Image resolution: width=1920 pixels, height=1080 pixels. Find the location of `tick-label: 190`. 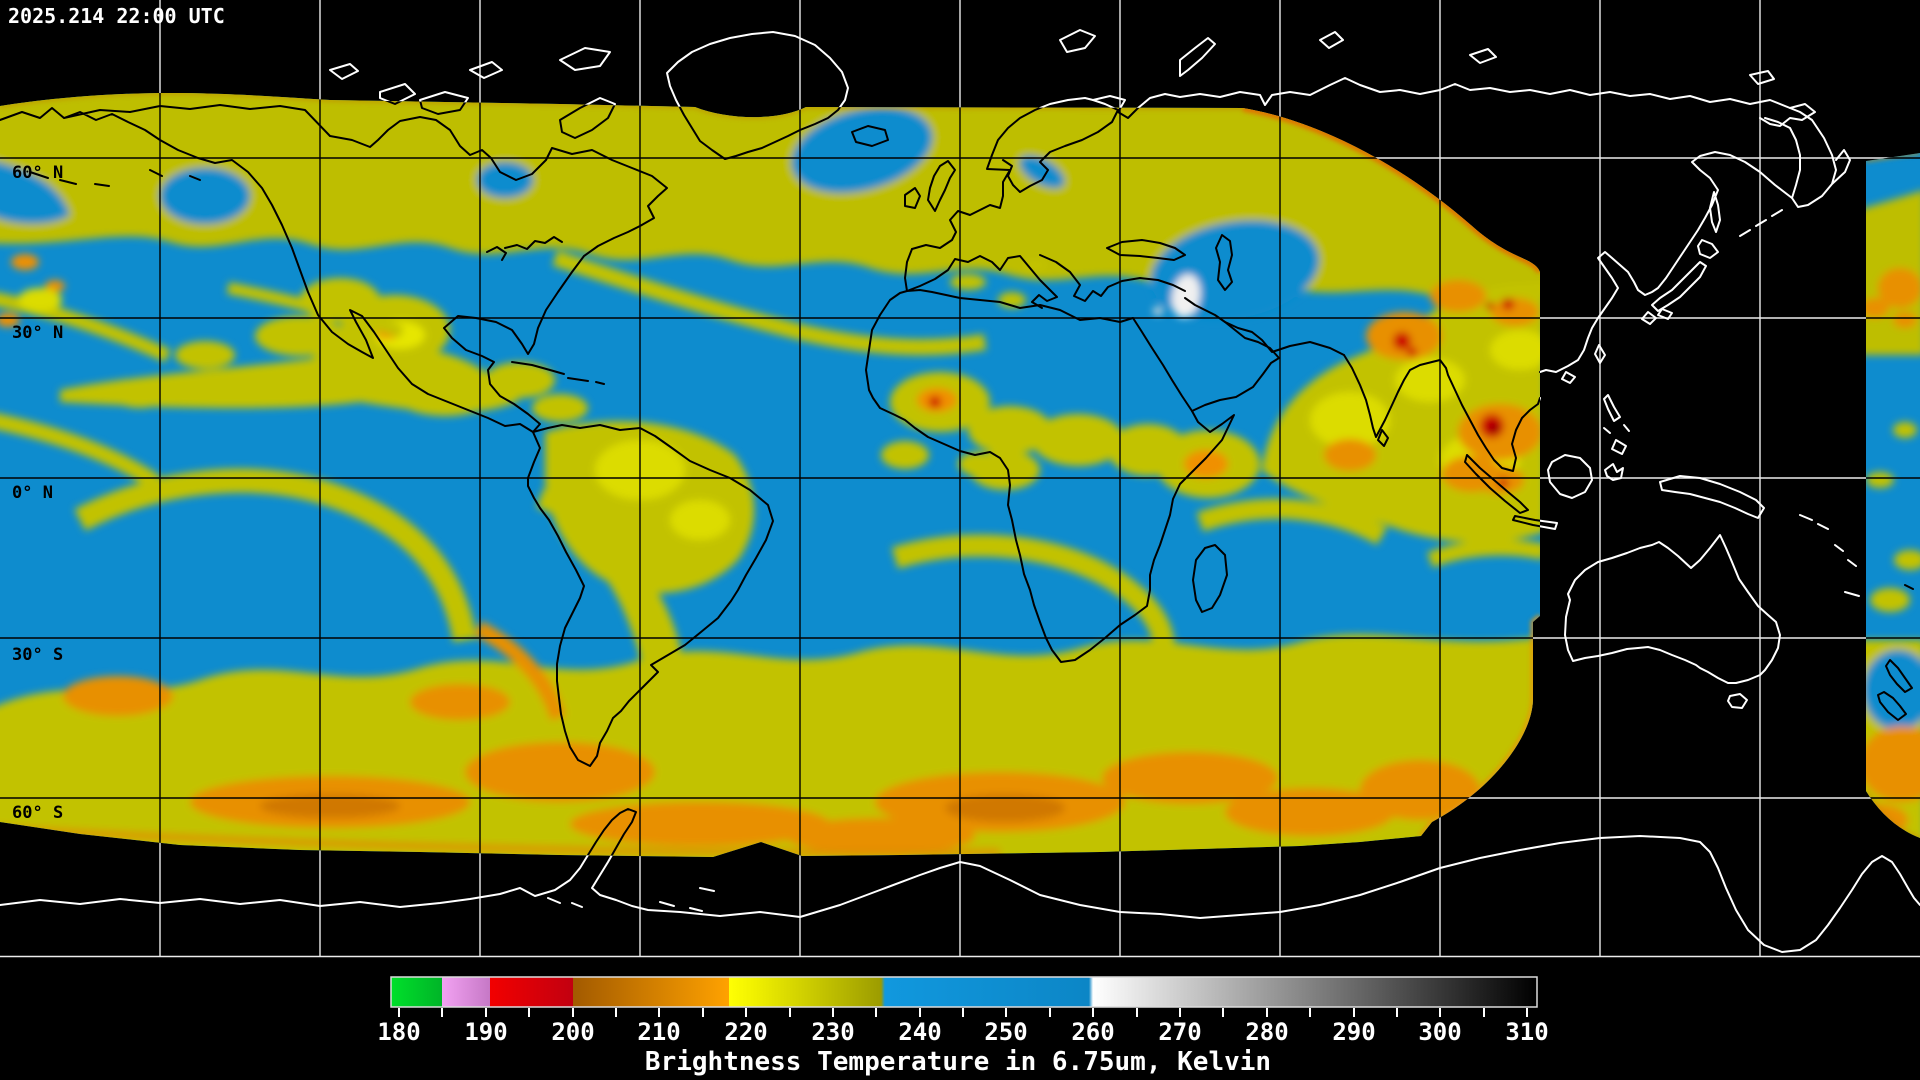

tick-label: 190 is located at coordinates (485, 1032).